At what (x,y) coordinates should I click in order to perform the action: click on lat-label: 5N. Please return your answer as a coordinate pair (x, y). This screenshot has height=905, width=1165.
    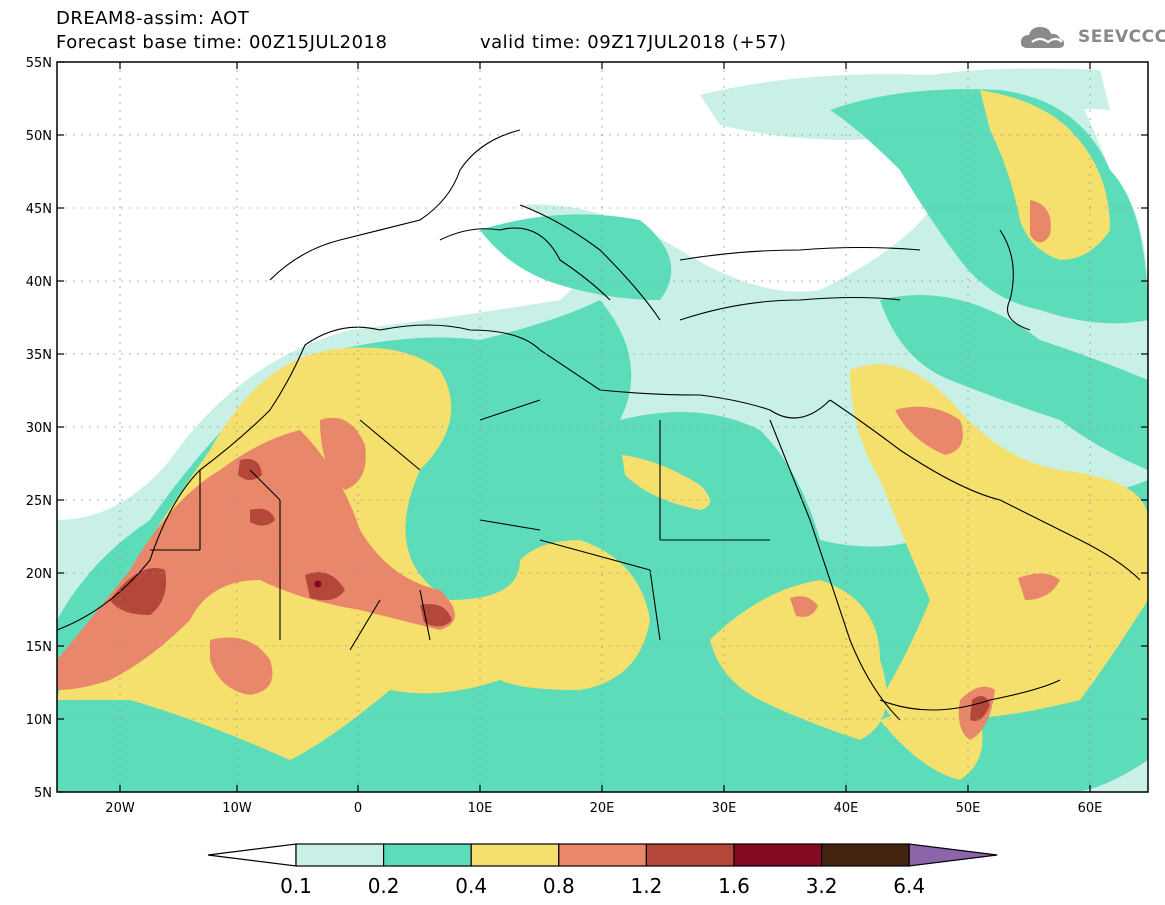
    Looking at the image, I should click on (43, 793).